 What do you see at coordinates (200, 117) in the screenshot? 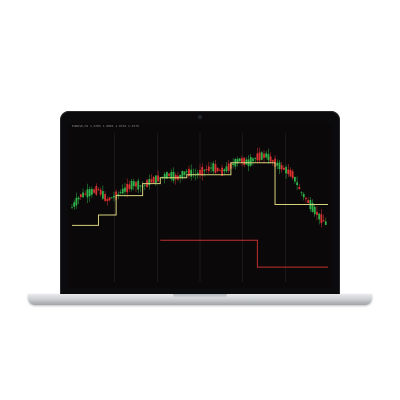
I see `camera-icon` at bounding box center [200, 117].